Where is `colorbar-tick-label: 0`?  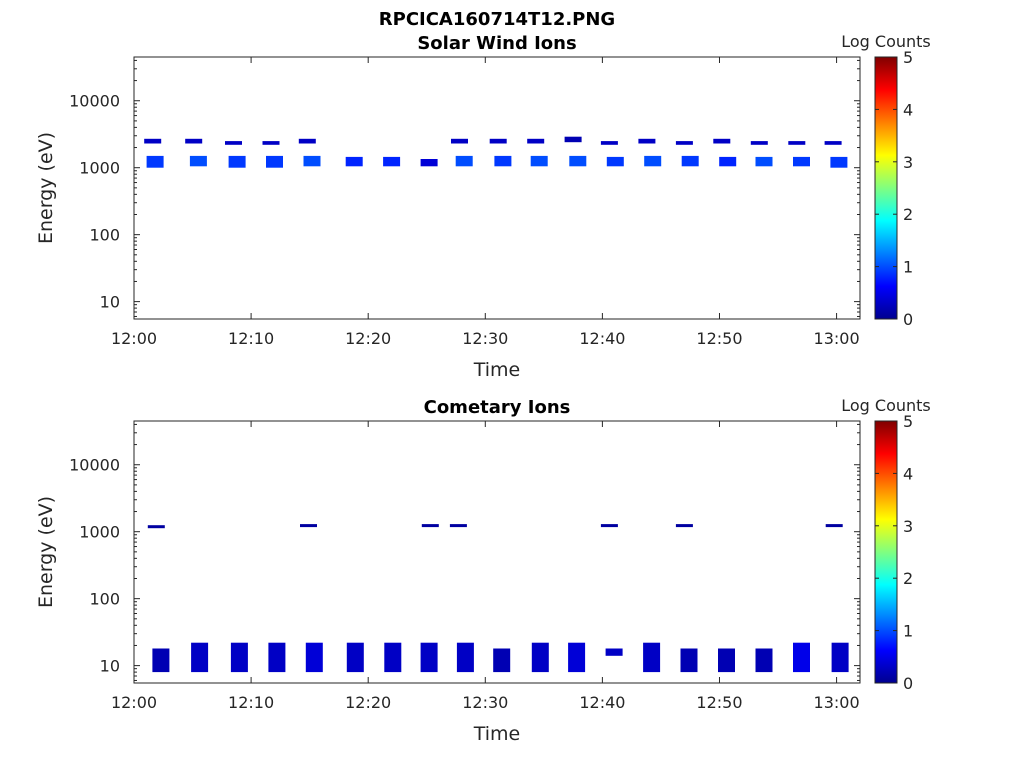 colorbar-tick-label: 0 is located at coordinates (908, 683).